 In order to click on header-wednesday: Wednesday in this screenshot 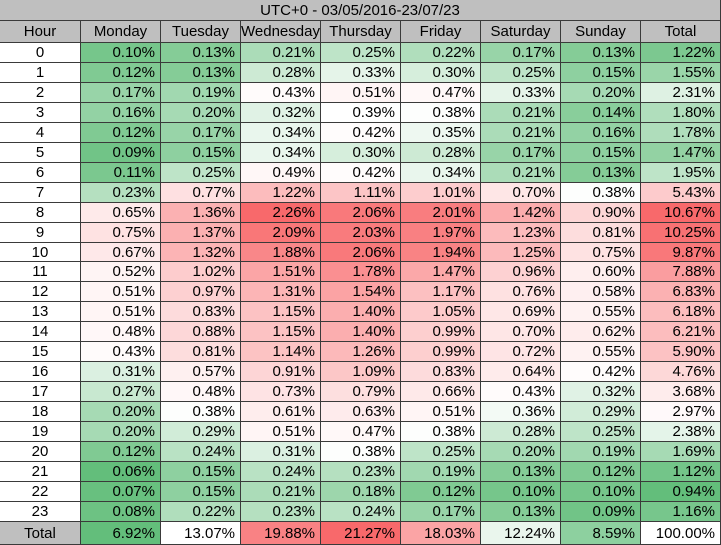, I will do `click(281, 32)`.